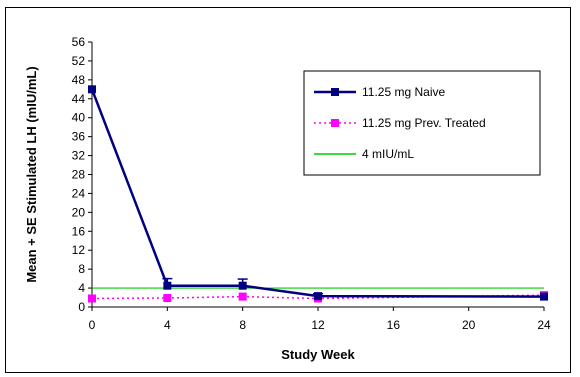 Image resolution: width=580 pixels, height=377 pixels. Describe the element at coordinates (79, 175) in the screenshot. I see `y-tick-label: 28` at that location.